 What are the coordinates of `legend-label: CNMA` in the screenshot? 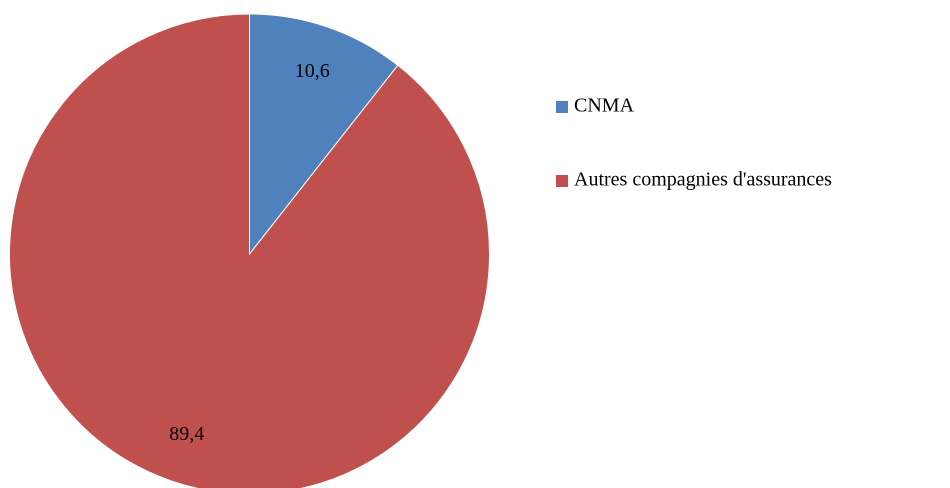 It's located at (604, 106).